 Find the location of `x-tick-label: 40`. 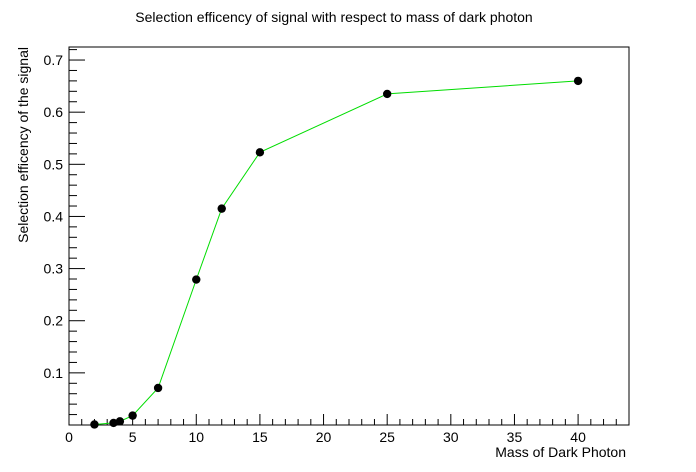

x-tick-label: 40 is located at coordinates (578, 437).